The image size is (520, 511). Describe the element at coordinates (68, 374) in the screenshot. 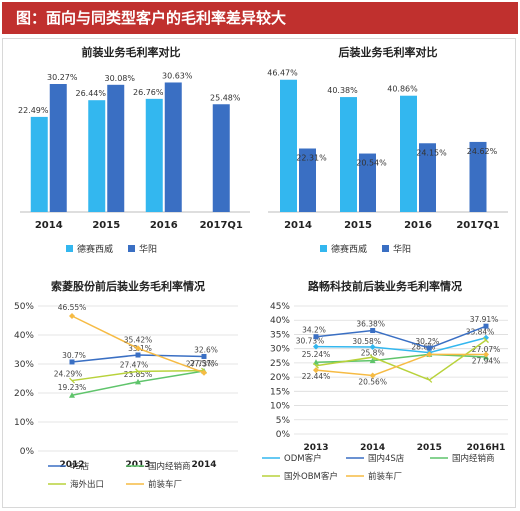

I see `data-label: 24.29%` at that location.